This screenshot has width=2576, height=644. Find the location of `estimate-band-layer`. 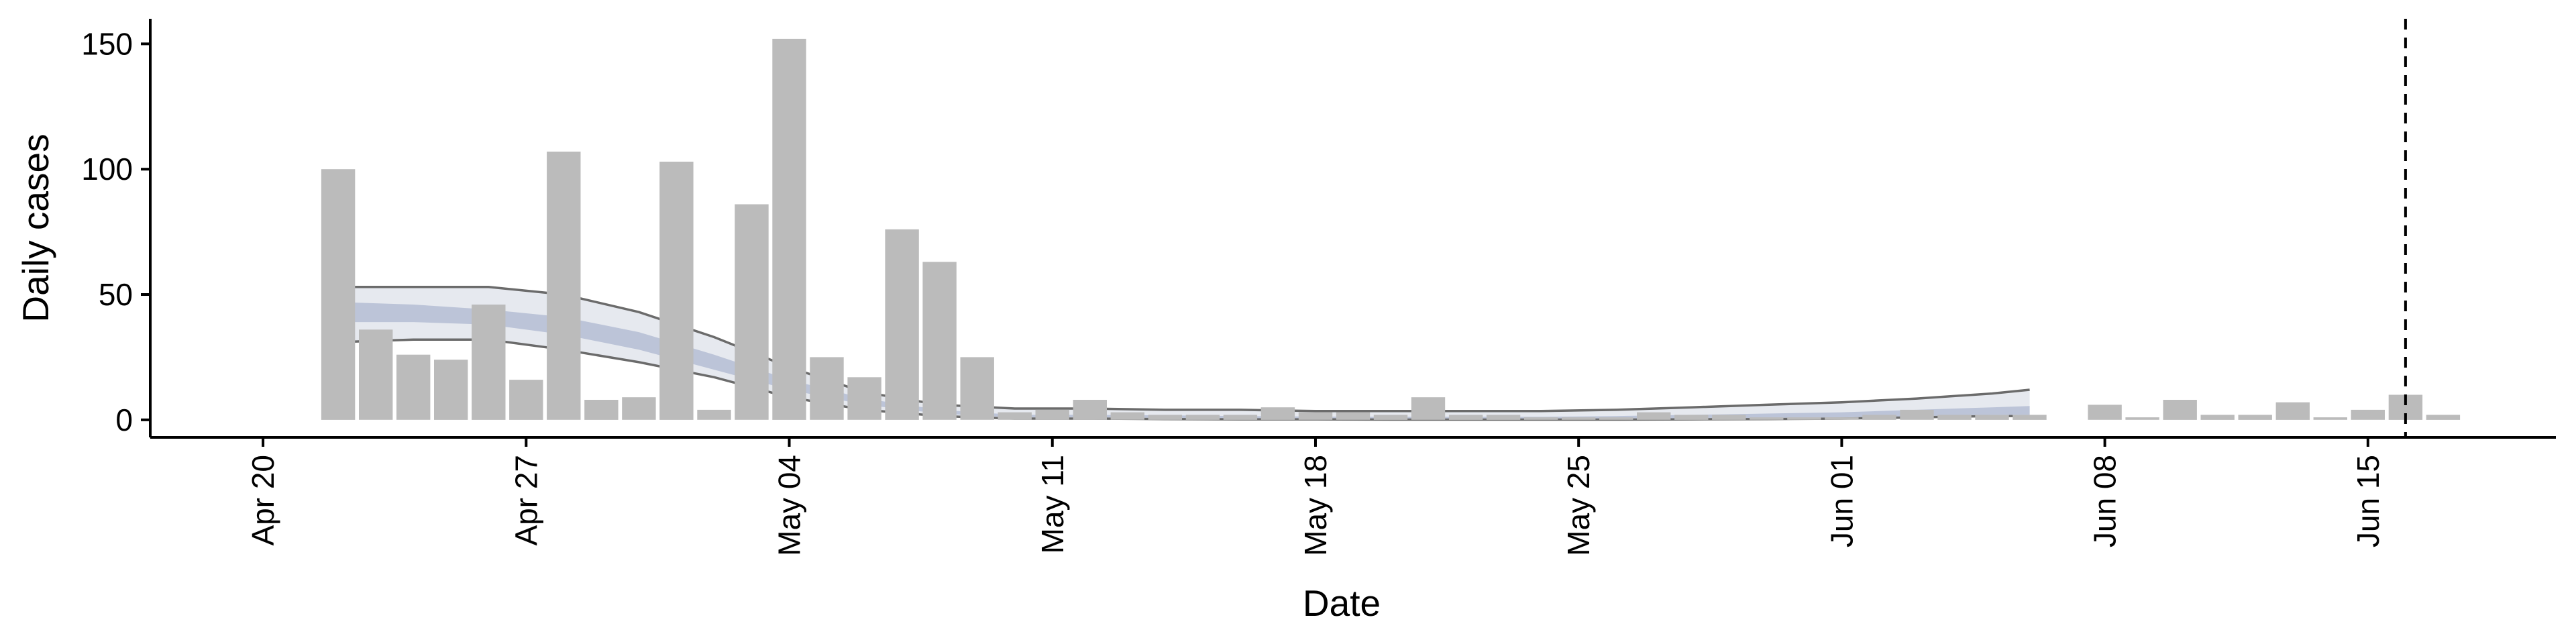

estimate-band-layer is located at coordinates (1184, 353).